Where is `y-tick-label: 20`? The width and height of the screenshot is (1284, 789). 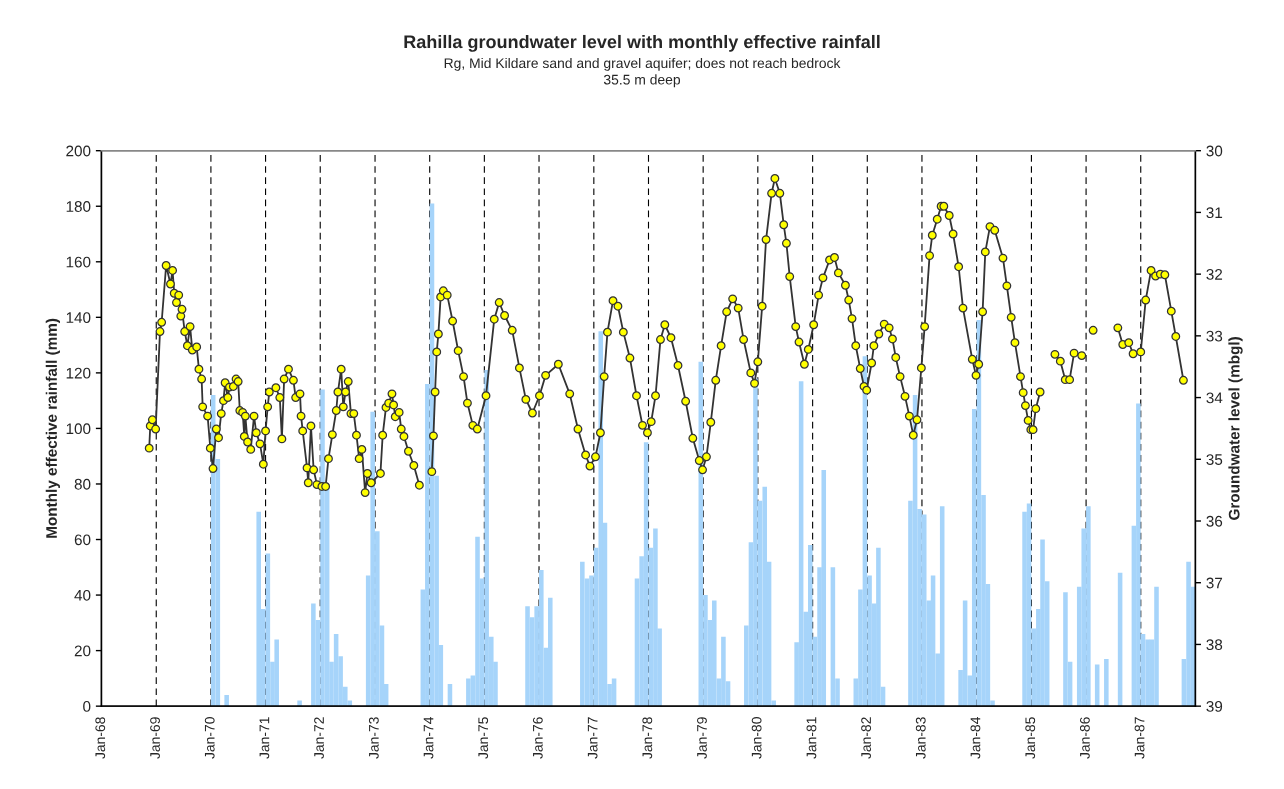
y-tick-label: 20 is located at coordinates (82, 651).